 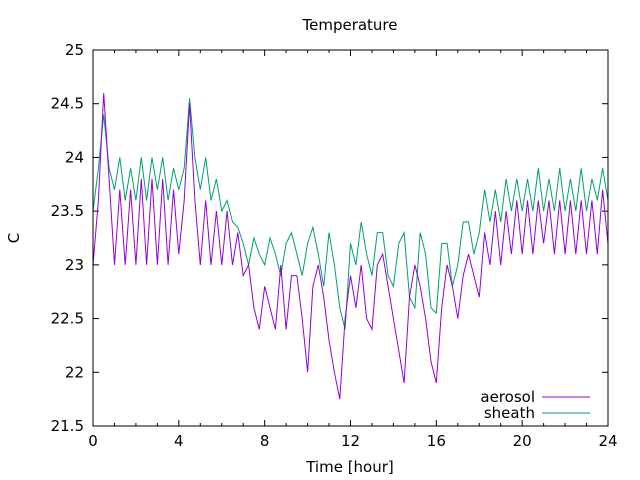 I want to click on y-tick-label: 21.5, so click(x=67, y=426).